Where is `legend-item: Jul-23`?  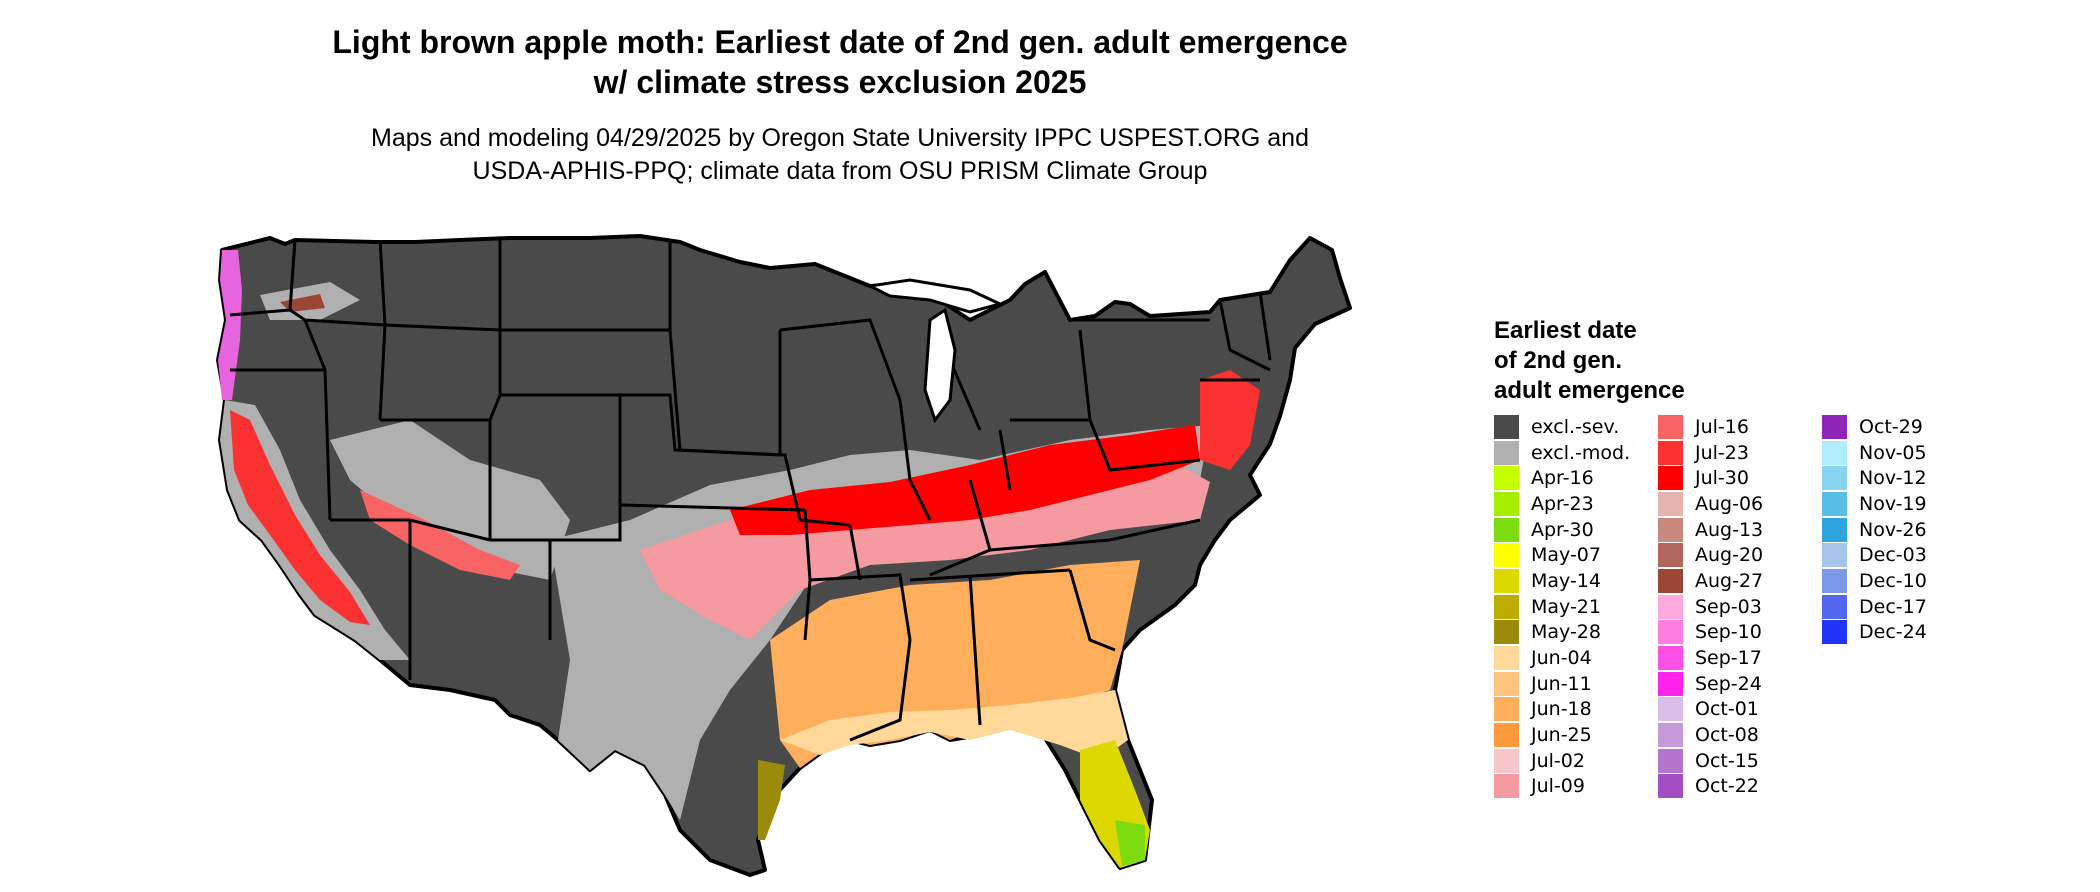
legend-item: Jul-23 is located at coordinates (1740, 453).